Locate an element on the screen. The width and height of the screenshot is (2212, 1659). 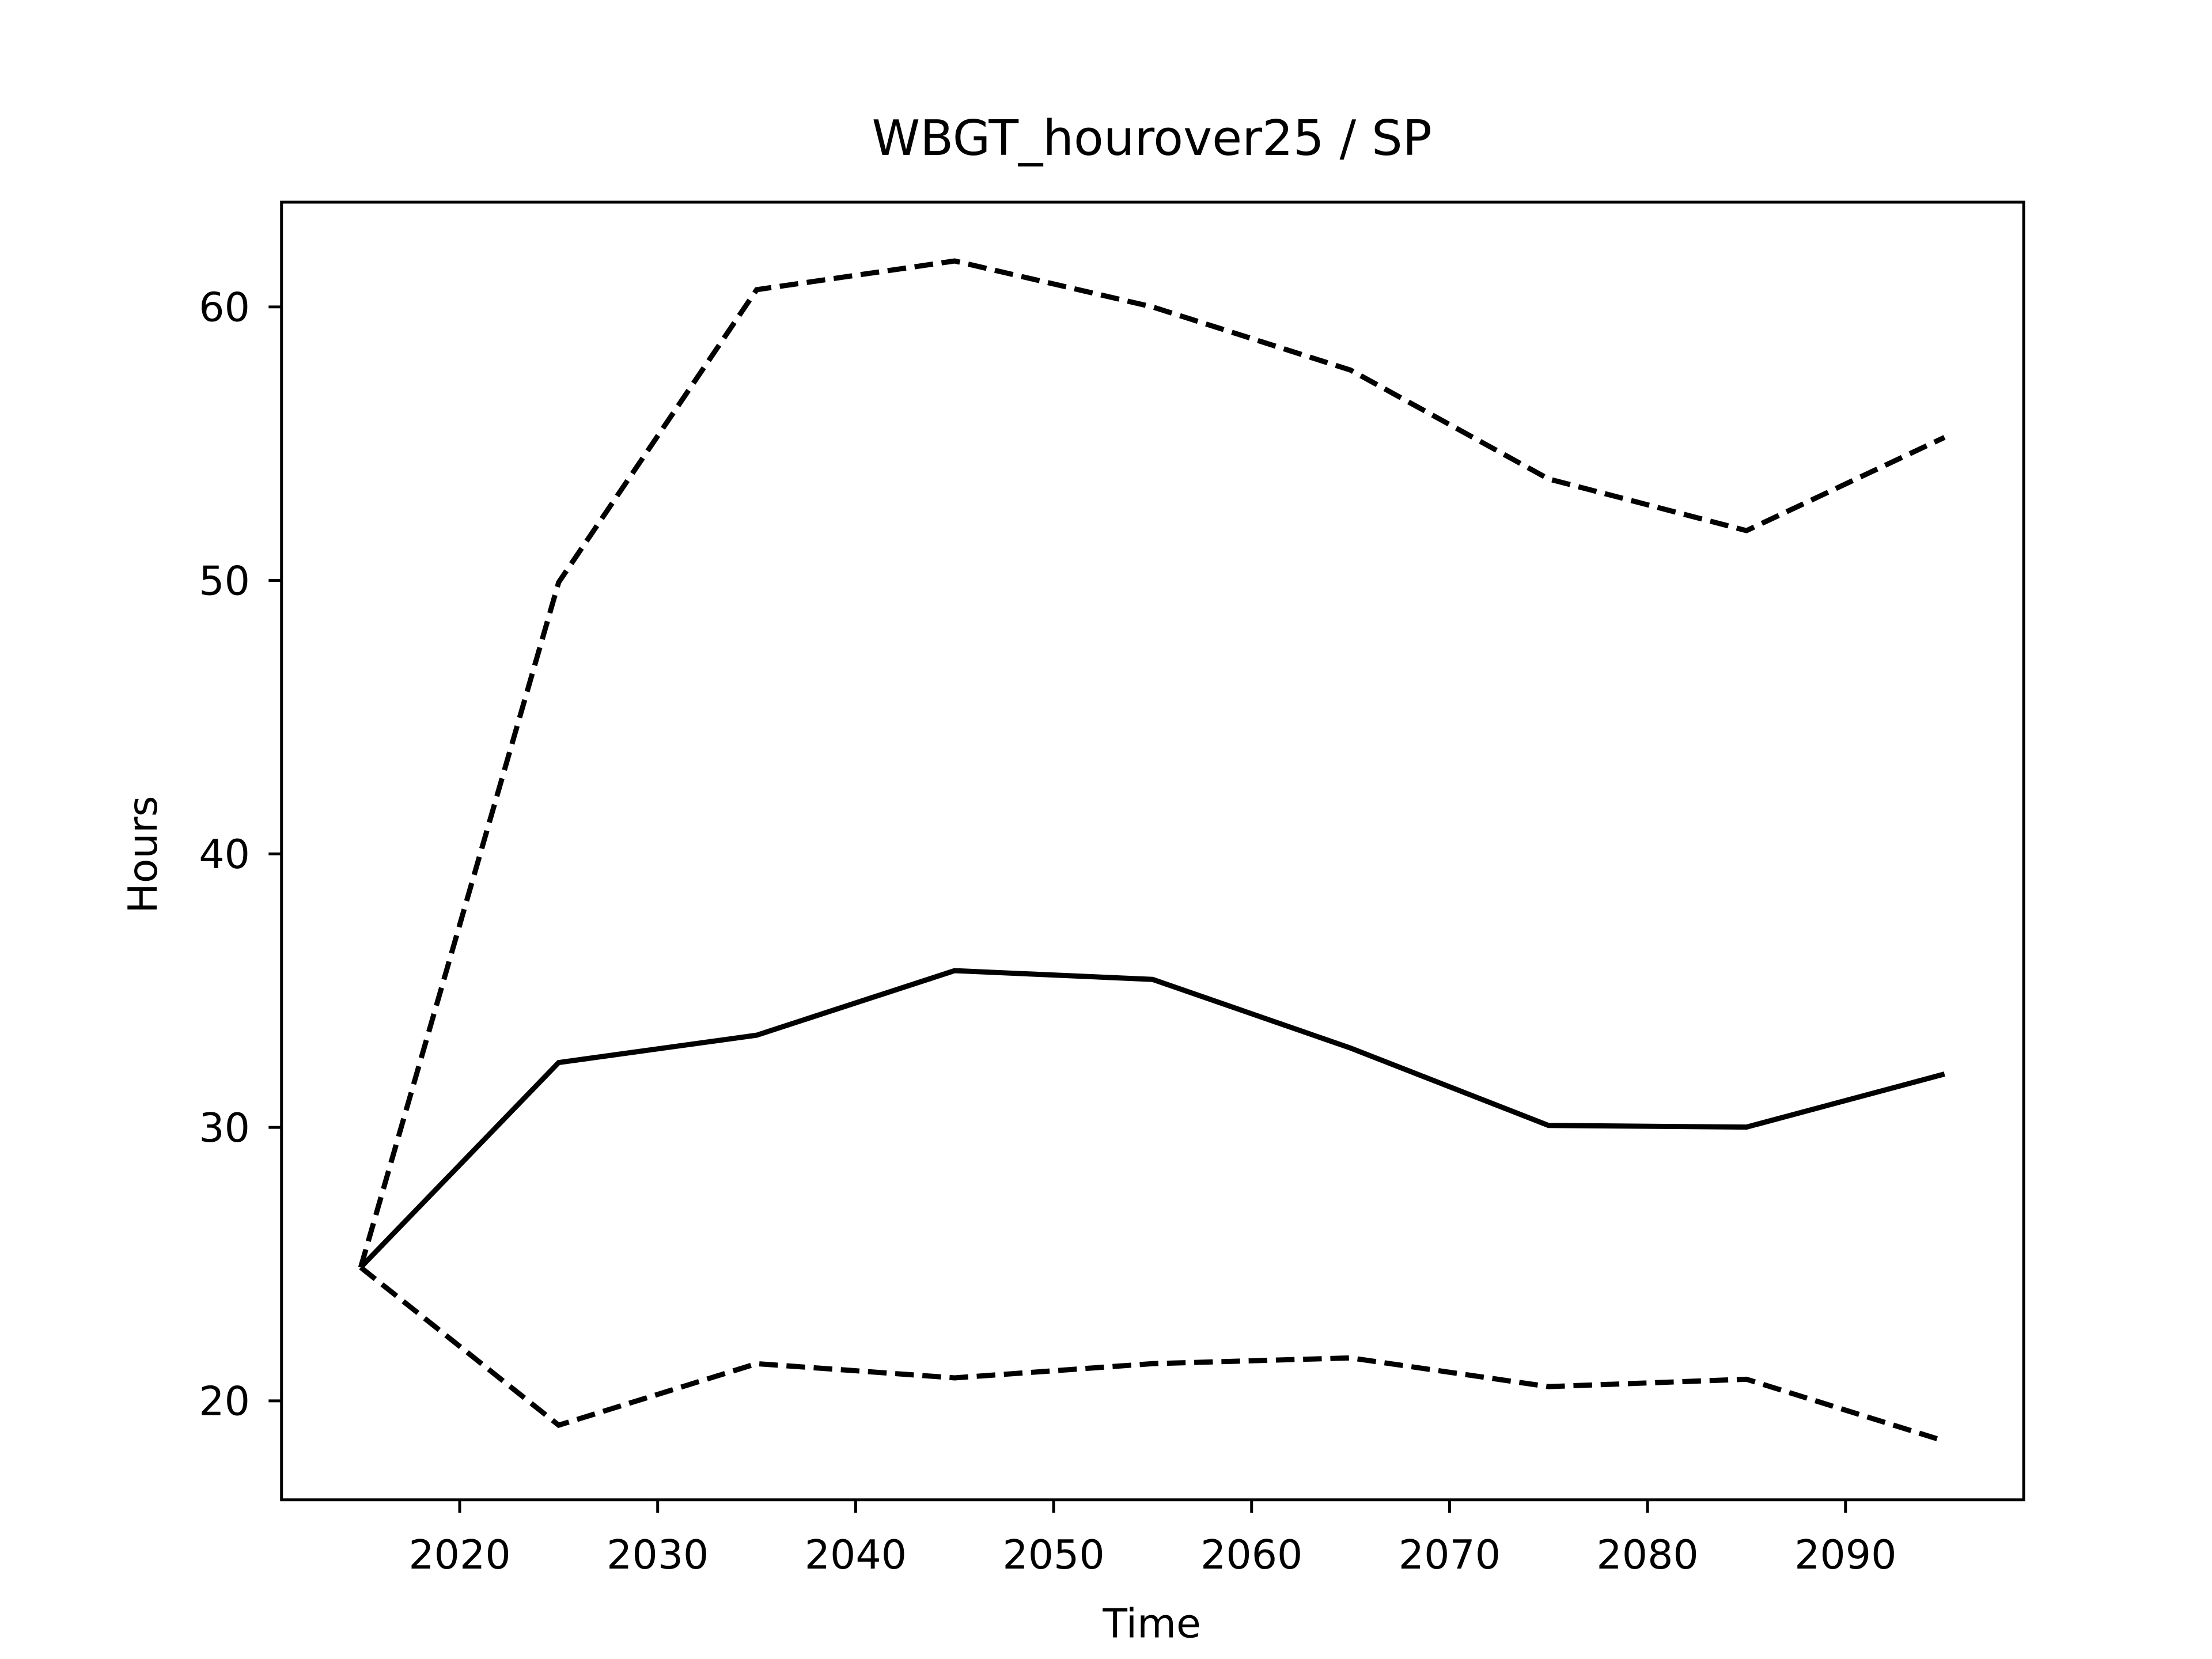
y-tick-label: 50 is located at coordinates (224, 581).